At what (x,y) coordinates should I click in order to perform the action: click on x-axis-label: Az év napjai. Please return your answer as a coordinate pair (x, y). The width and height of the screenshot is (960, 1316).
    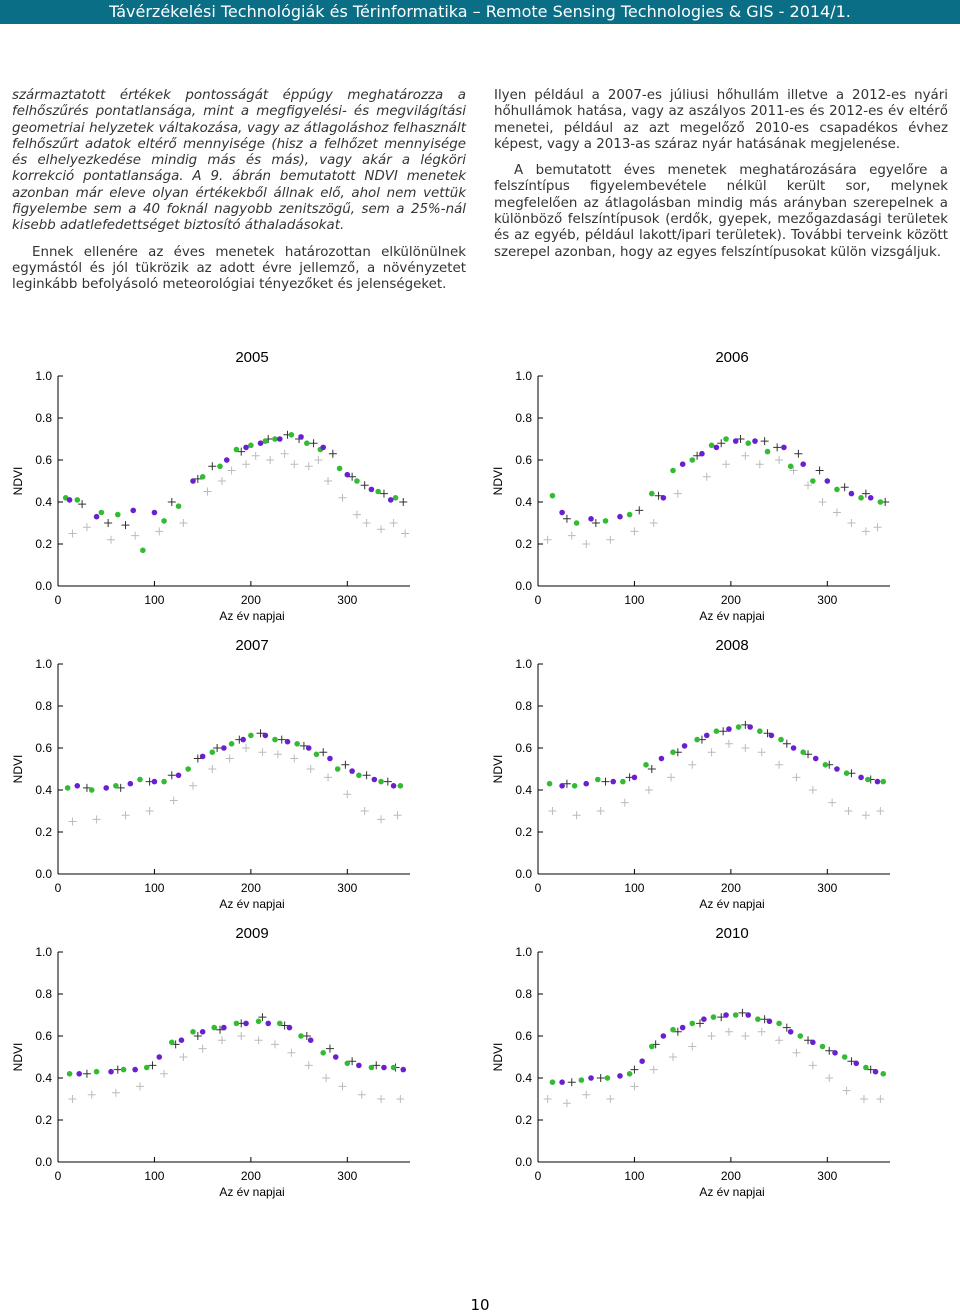
    Looking at the image, I should click on (731, 904).